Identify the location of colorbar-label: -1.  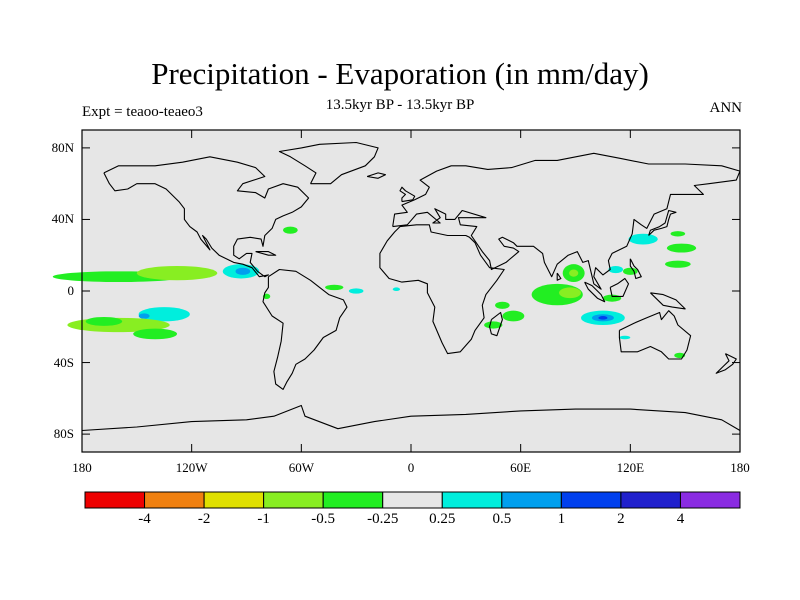
(263, 519).